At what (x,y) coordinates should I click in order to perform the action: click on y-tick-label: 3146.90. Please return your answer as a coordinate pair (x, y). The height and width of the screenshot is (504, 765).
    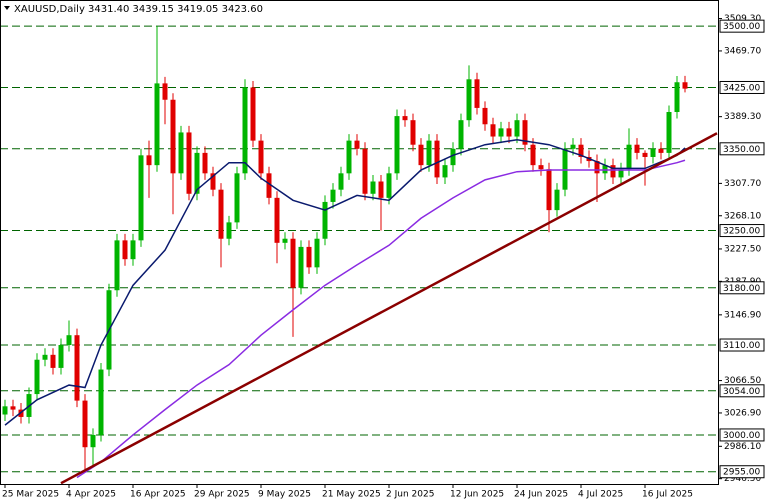
    Looking at the image, I should click on (742, 315).